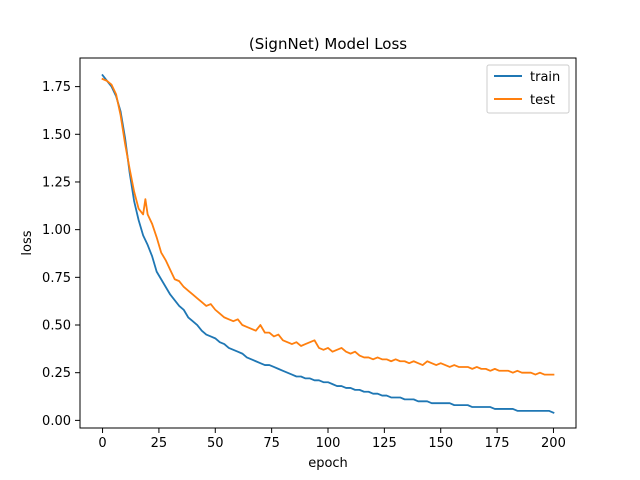 This screenshot has width=640, height=480. What do you see at coordinates (56, 135) in the screenshot?
I see `y-tick-label: 1.50` at bounding box center [56, 135].